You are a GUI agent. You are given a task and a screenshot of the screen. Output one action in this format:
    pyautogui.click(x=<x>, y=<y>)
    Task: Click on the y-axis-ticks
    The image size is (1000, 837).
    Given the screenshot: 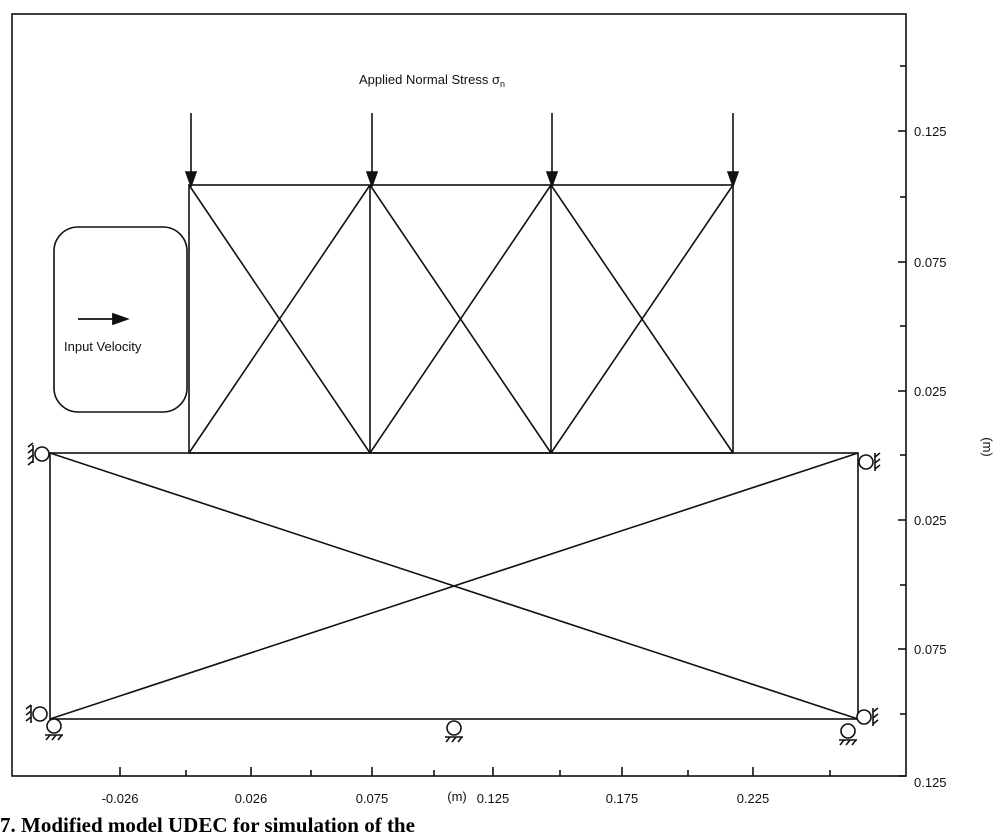 What is the action you would take?
    pyautogui.click(x=902, y=421)
    